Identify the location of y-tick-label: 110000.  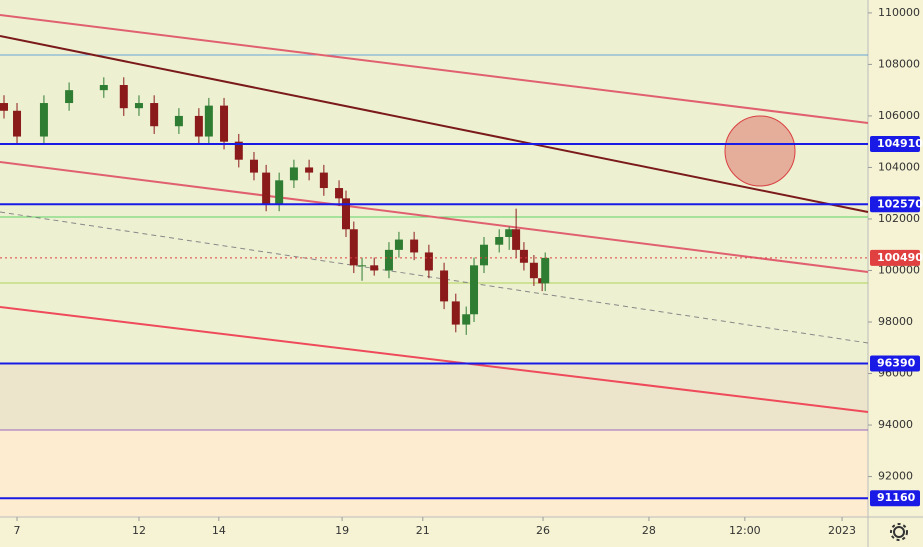
(899, 12).